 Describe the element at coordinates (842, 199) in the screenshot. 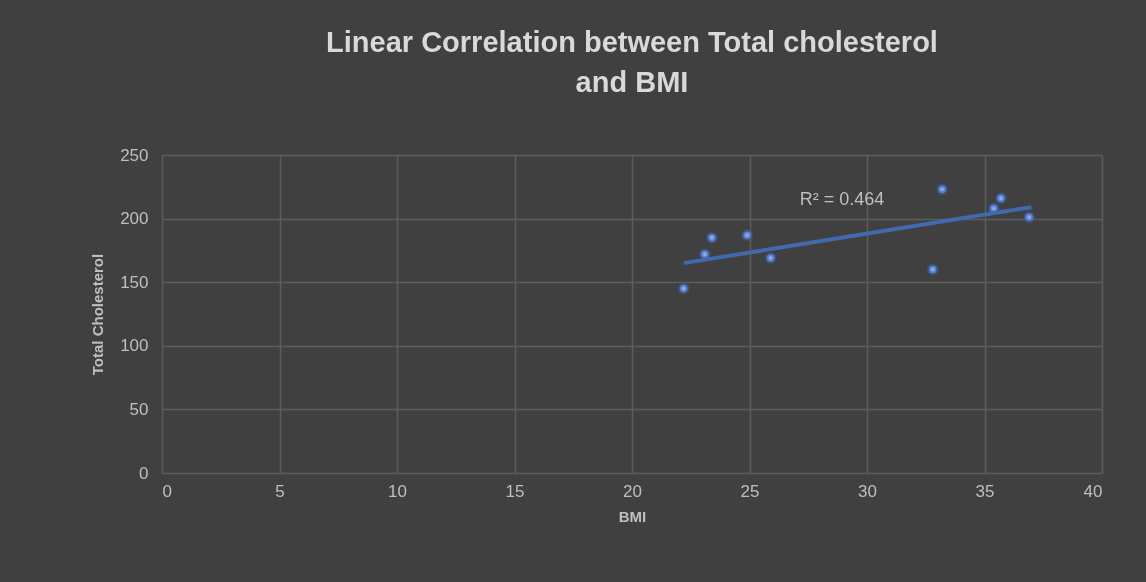

I see `annotation: R² = 0.464` at that location.